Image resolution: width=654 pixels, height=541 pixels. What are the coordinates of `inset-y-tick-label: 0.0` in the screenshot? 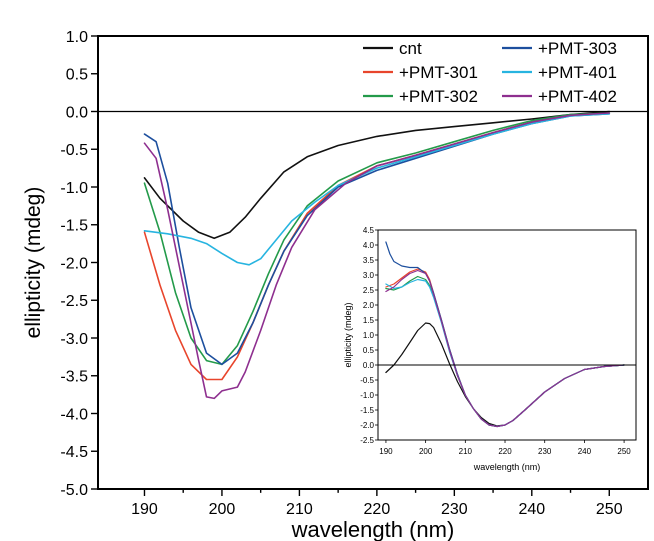 It's located at (369, 365).